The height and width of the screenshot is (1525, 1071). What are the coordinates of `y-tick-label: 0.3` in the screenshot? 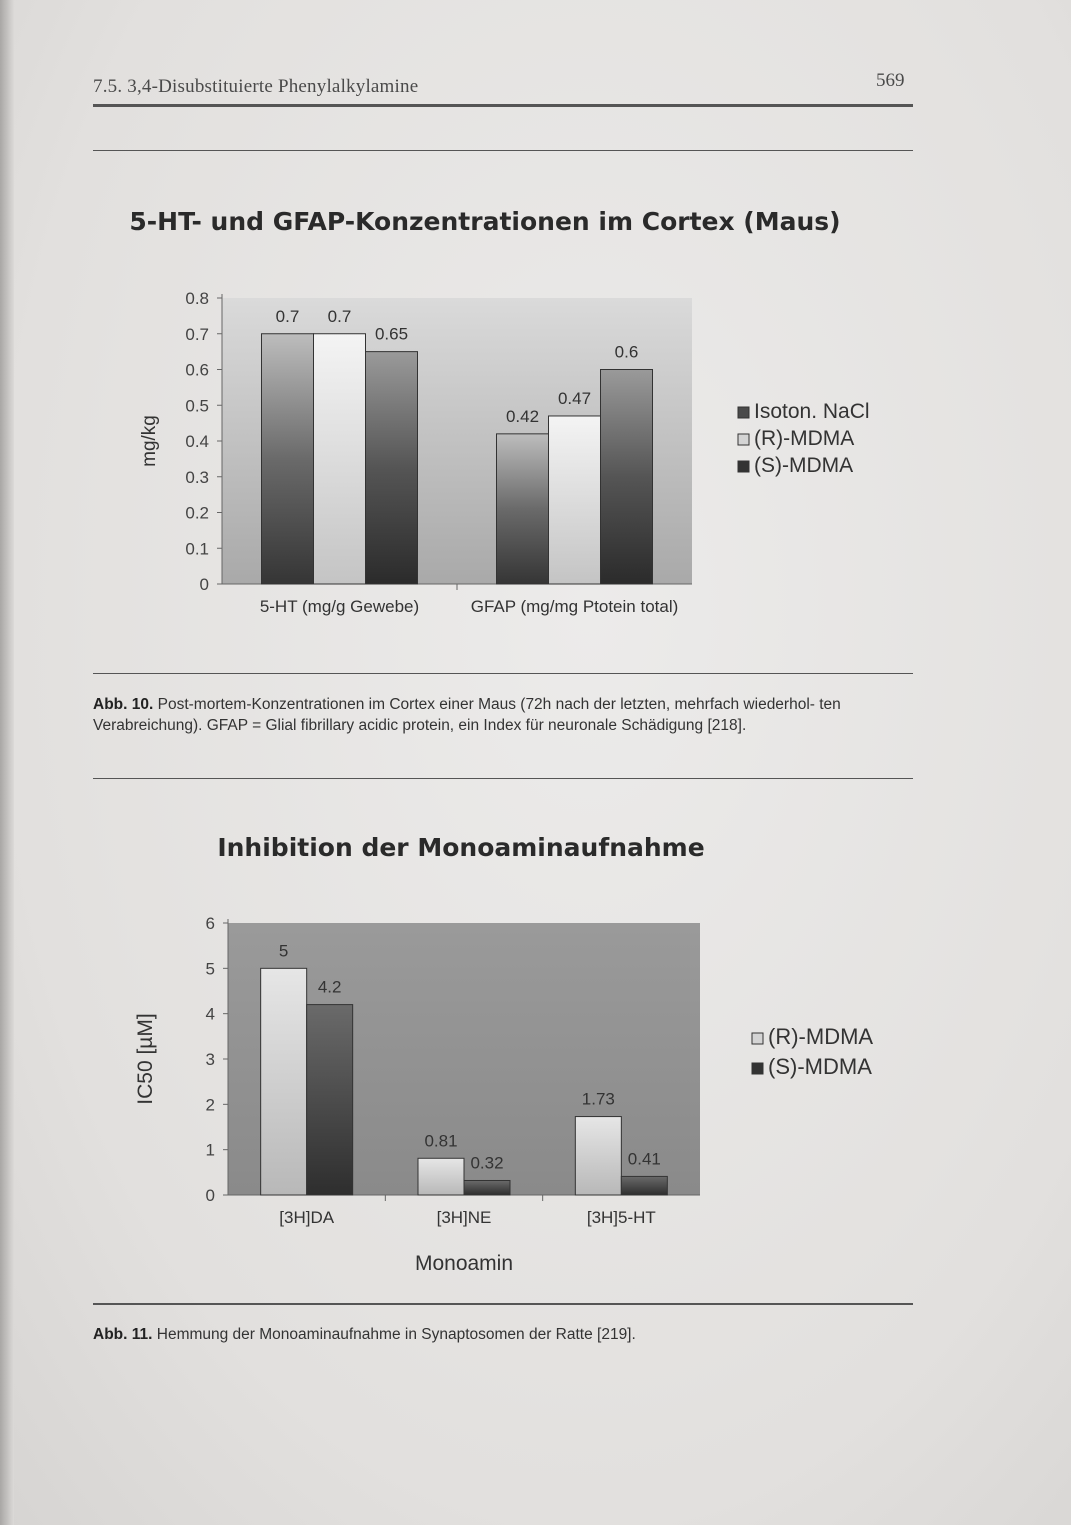 It's located at (197, 477).